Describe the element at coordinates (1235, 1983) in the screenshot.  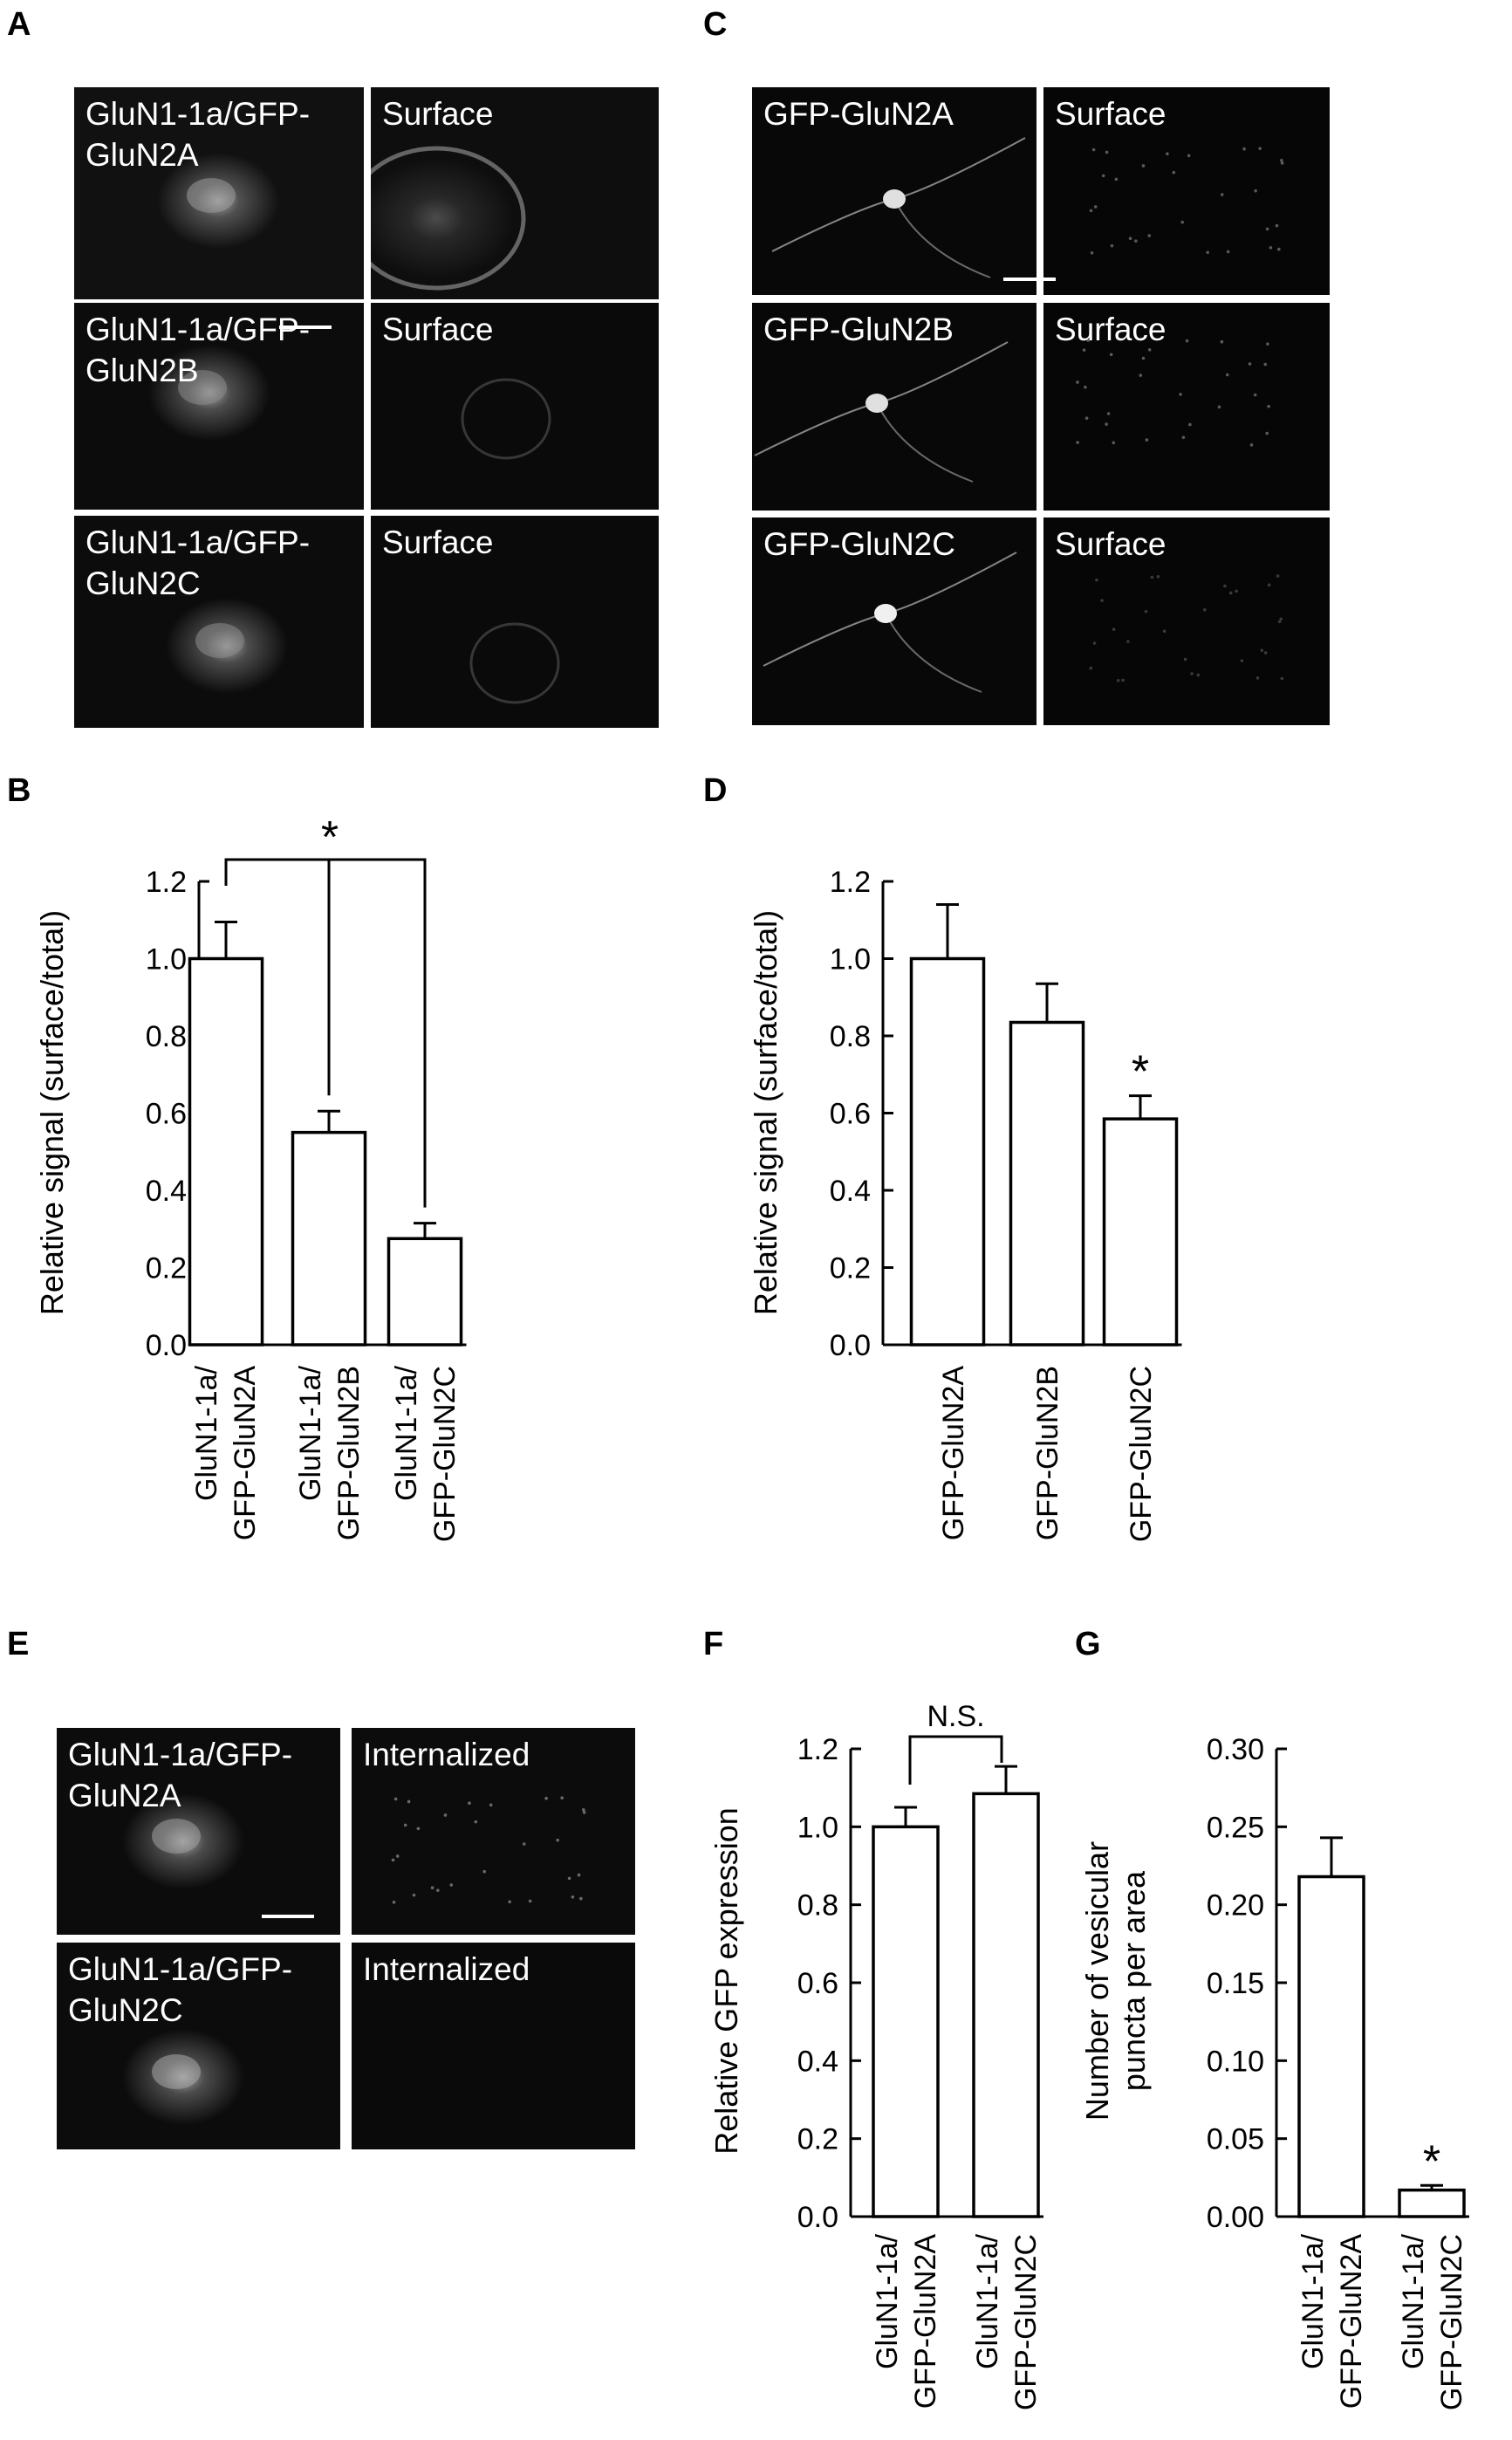
I see `y-tick-label: 0.15` at that location.